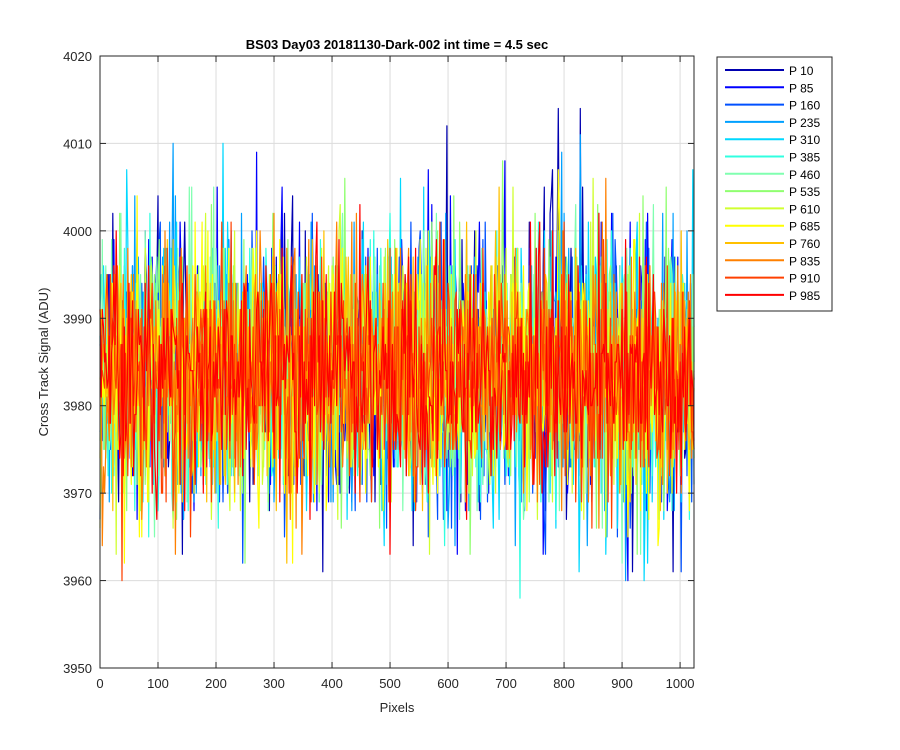  What do you see at coordinates (506, 683) in the screenshot?
I see `x-tick-label: 700` at bounding box center [506, 683].